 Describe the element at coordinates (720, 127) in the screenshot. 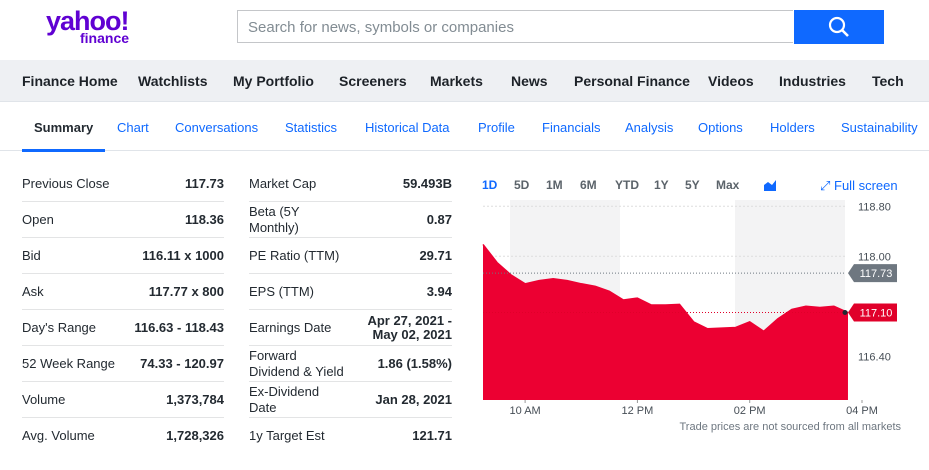

I see `tab: Options` at that location.